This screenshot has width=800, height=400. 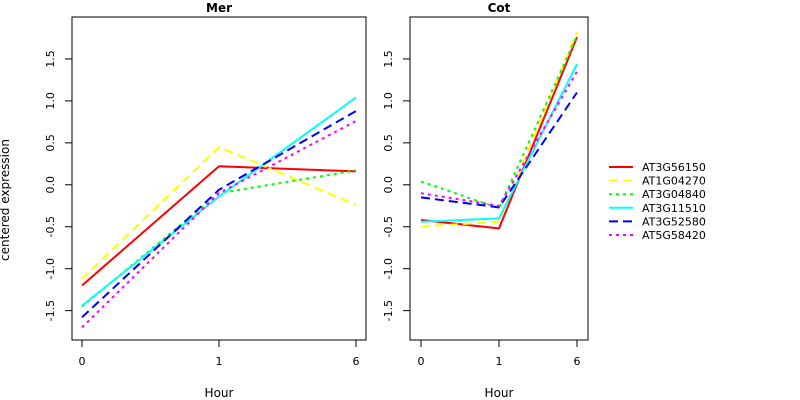 I want to click on legend-label: AT3G04840, so click(x=674, y=194).